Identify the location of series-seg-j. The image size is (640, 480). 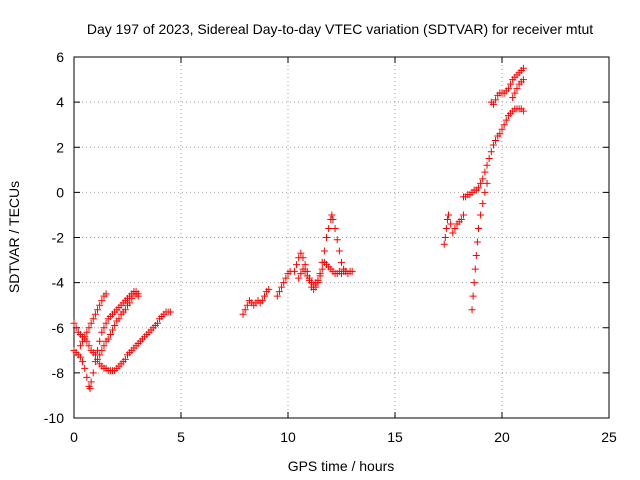
(493, 153).